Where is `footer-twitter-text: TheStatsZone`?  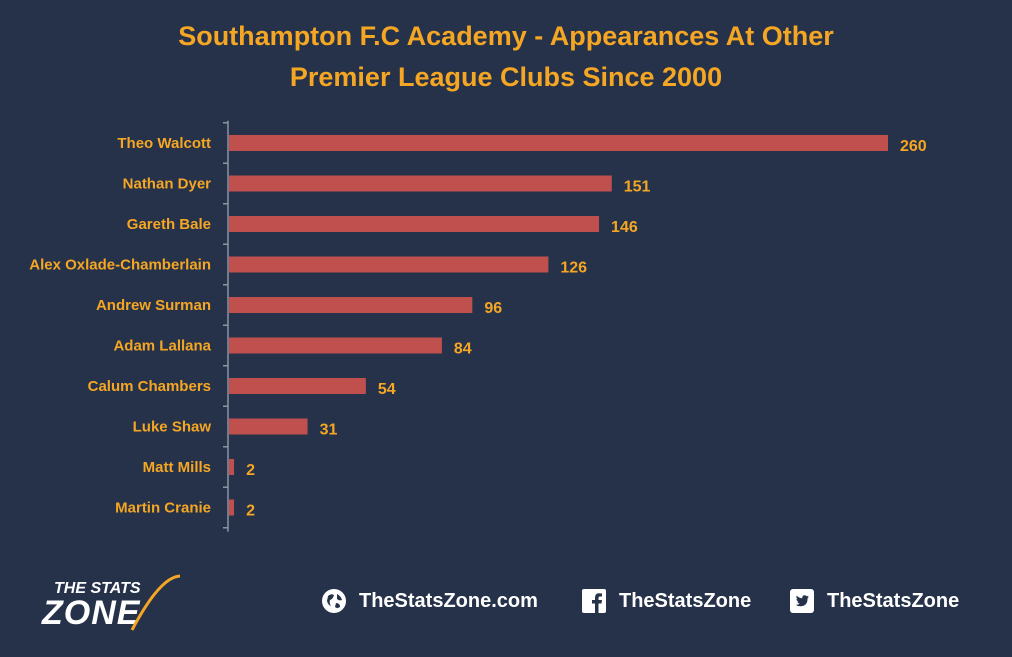 footer-twitter-text: TheStatsZone is located at coordinates (893, 600).